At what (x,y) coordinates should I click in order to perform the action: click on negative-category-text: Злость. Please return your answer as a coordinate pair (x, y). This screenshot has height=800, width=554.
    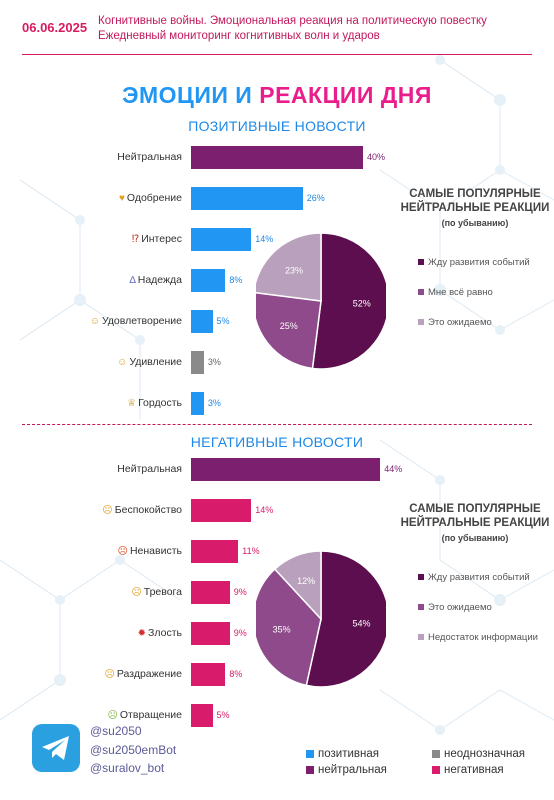
    Looking at the image, I should click on (165, 633).